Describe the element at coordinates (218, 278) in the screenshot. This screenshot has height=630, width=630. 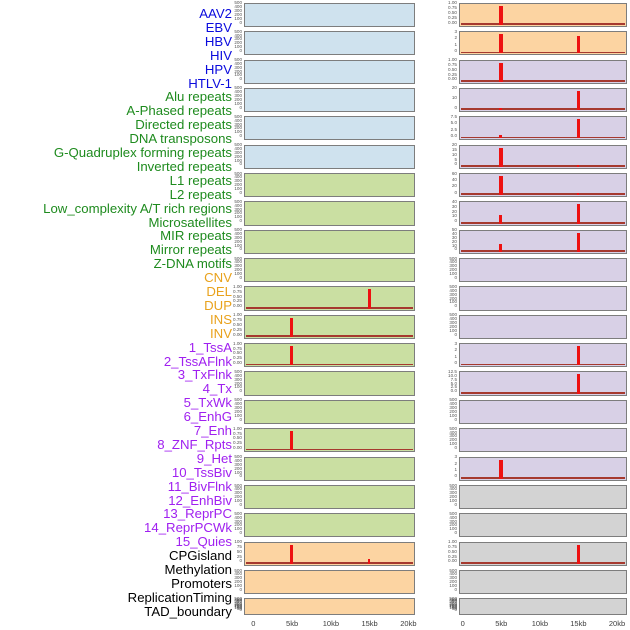
I see `track-label: CNV` at that location.